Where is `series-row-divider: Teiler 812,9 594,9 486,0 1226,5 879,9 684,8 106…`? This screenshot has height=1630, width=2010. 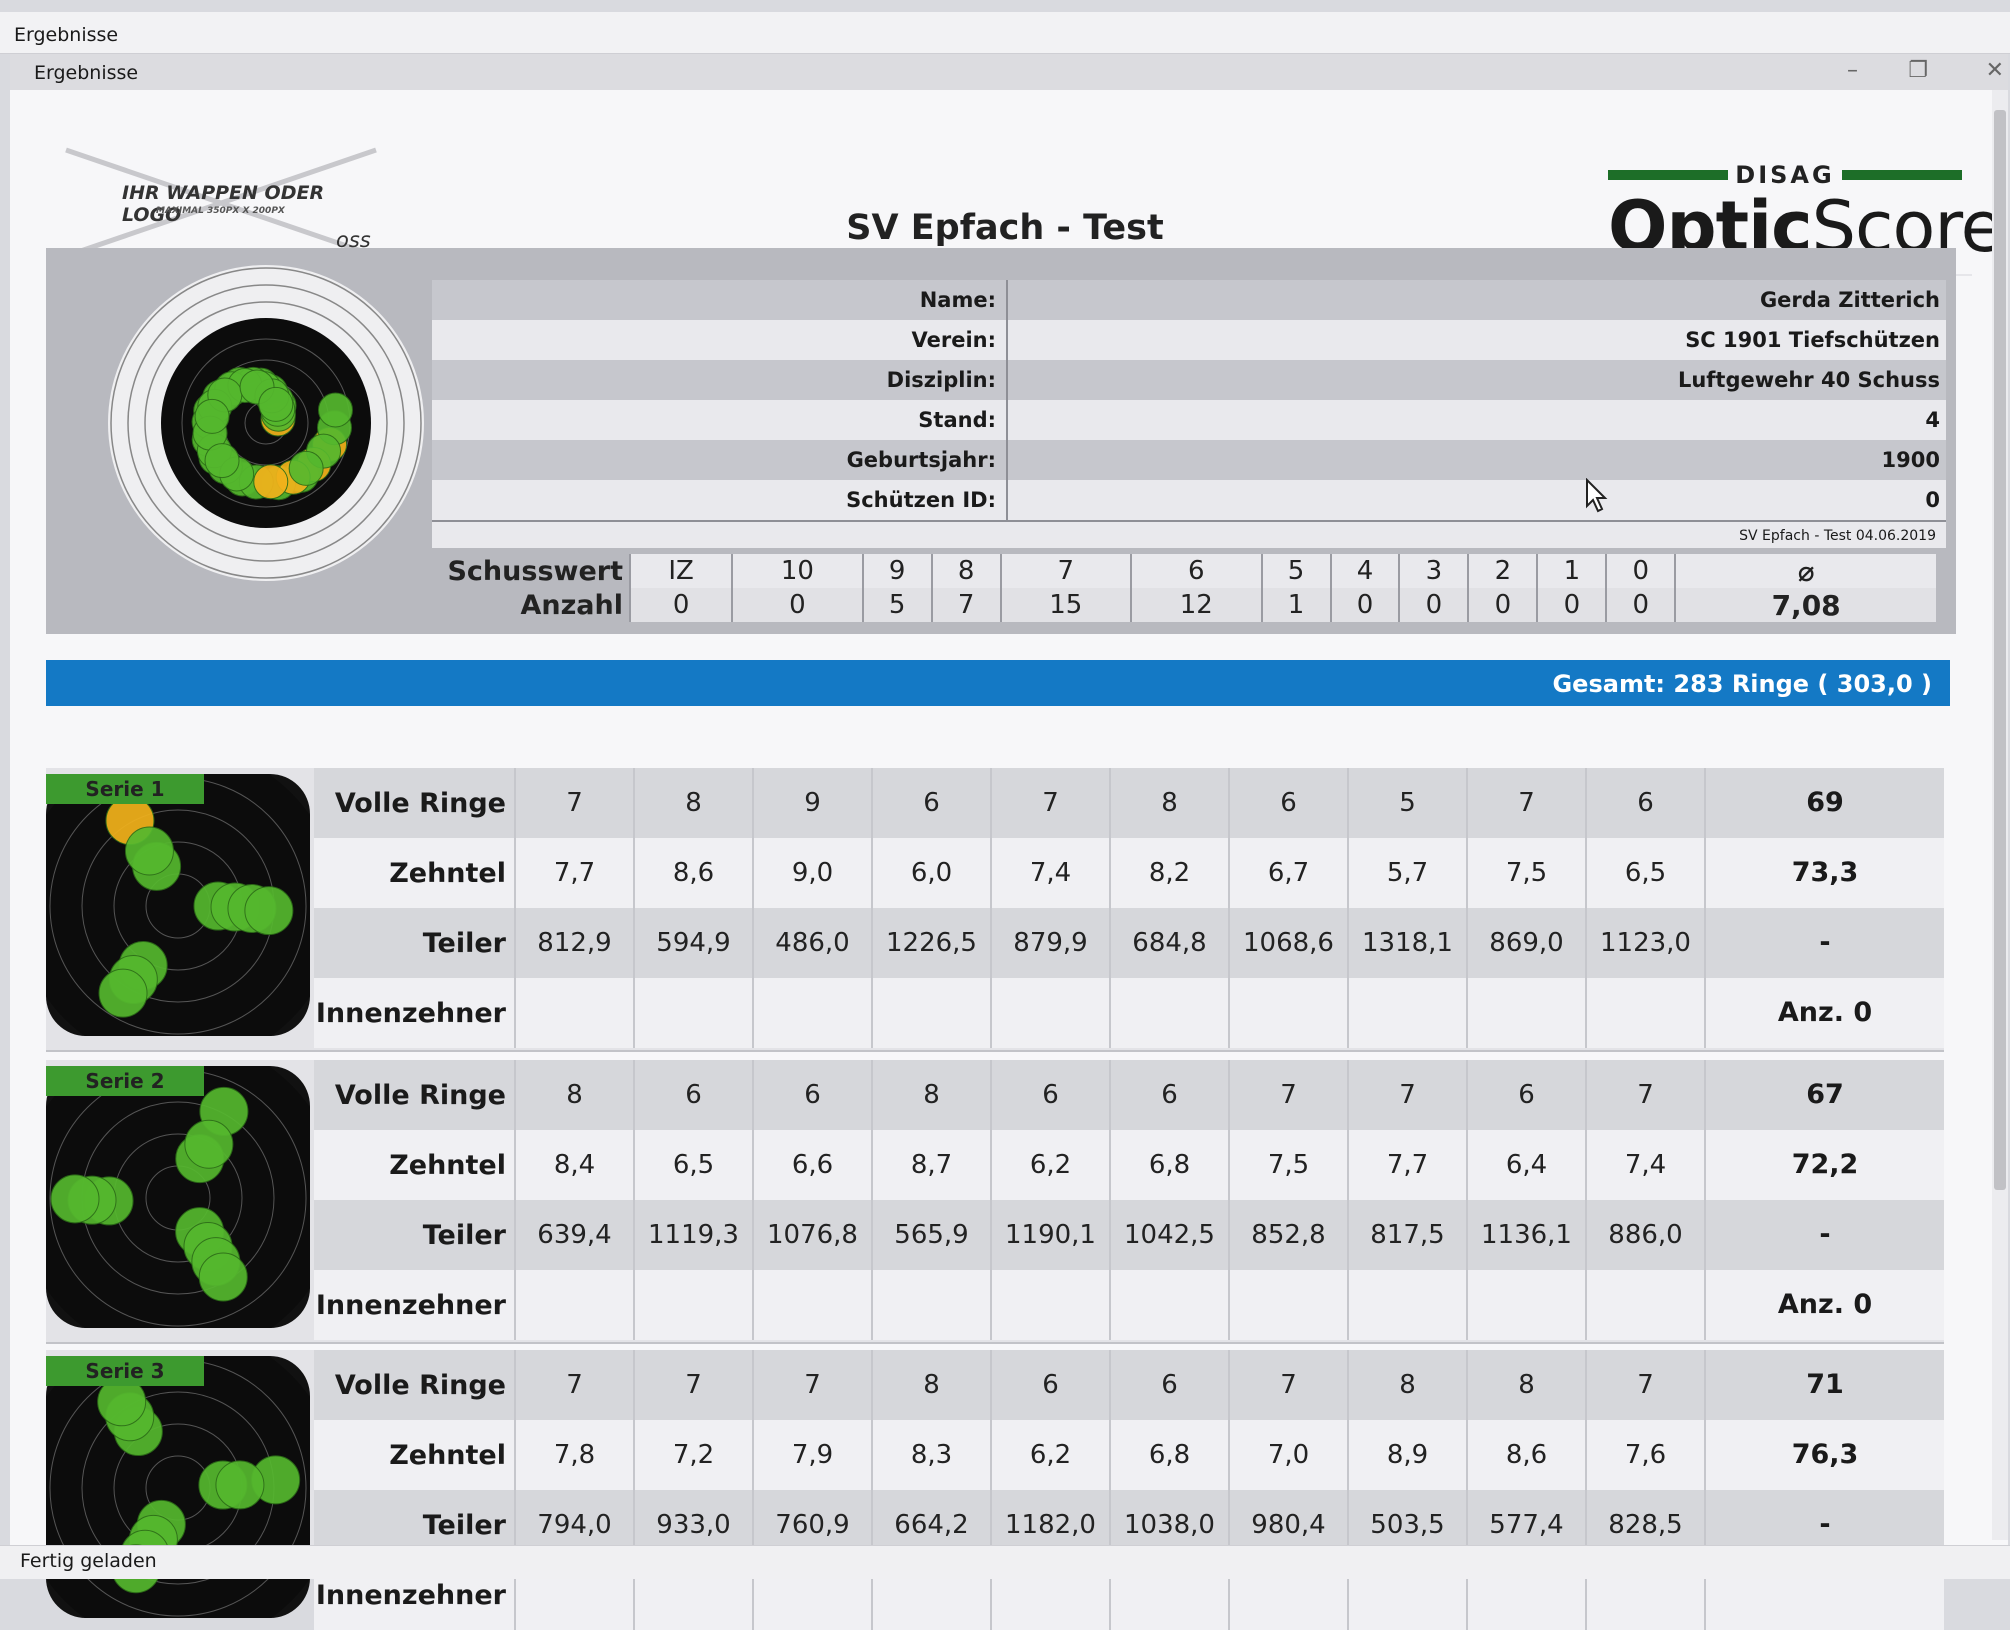
series-row-divider: Teiler 812,9 594,9 486,0 1226,5 879,9 684,8 106… is located at coordinates (1129, 943).